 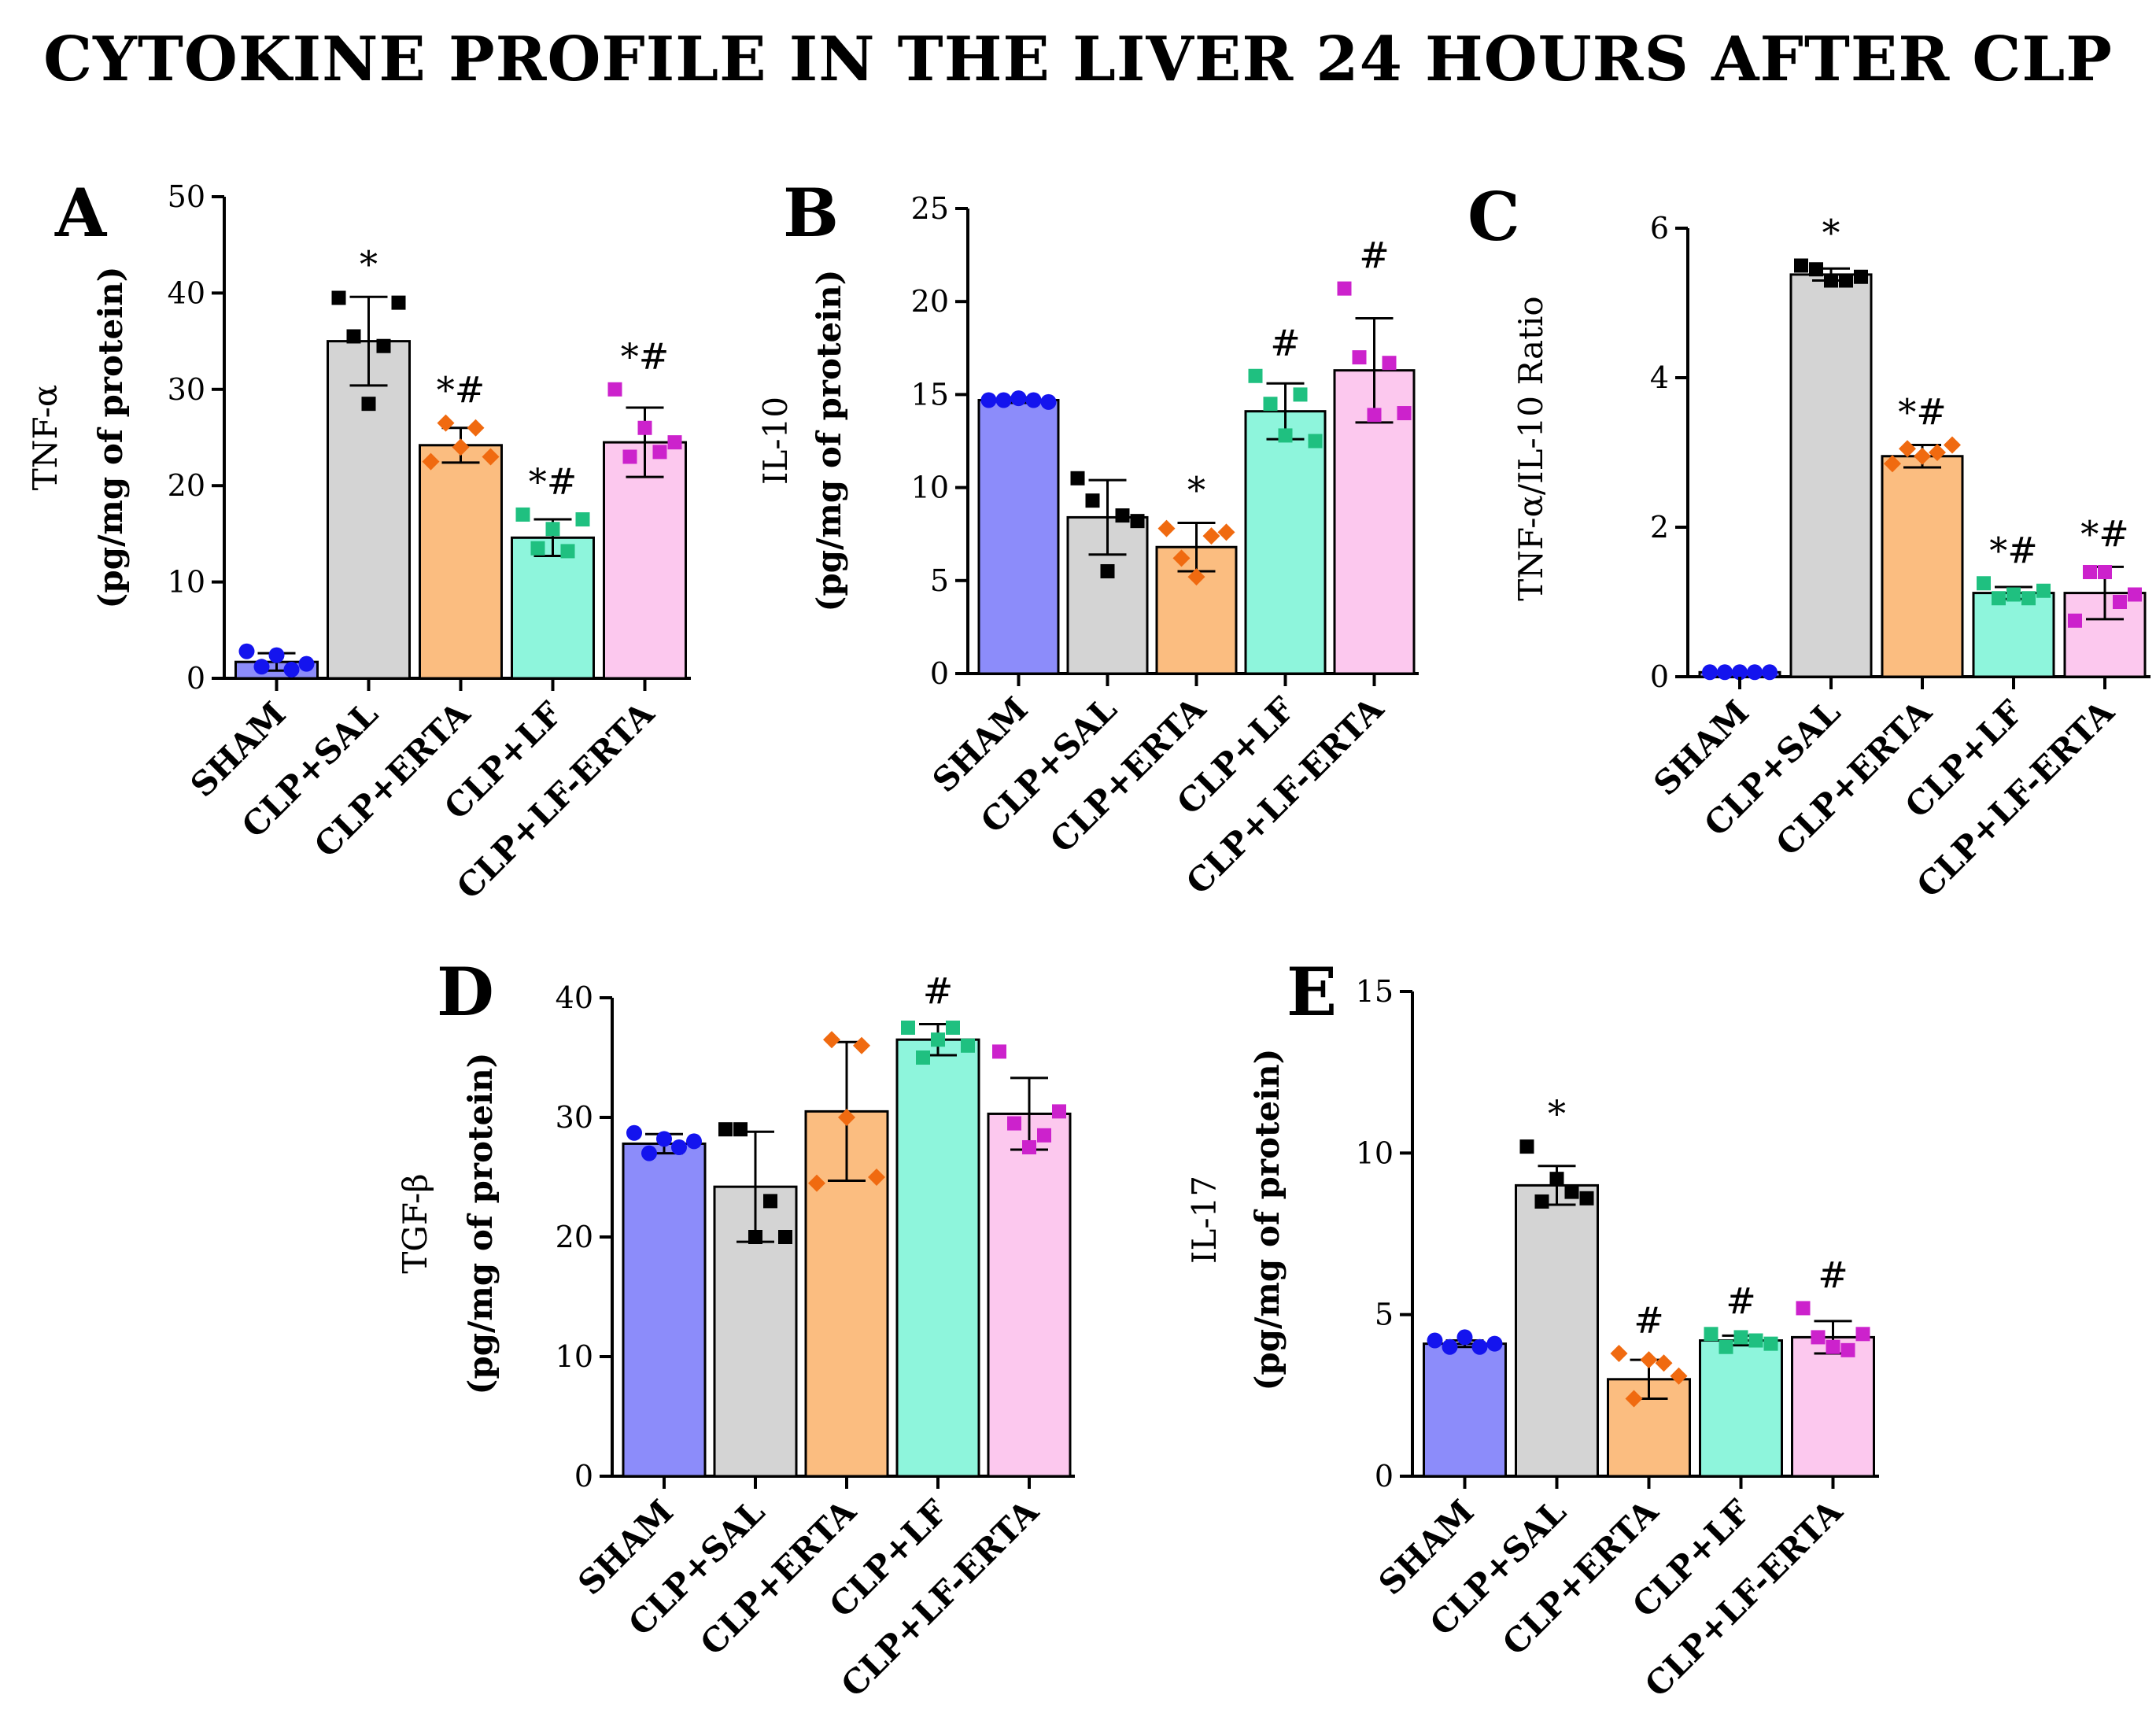 I want to click on y-tick-label: 2, so click(x=1659, y=527).